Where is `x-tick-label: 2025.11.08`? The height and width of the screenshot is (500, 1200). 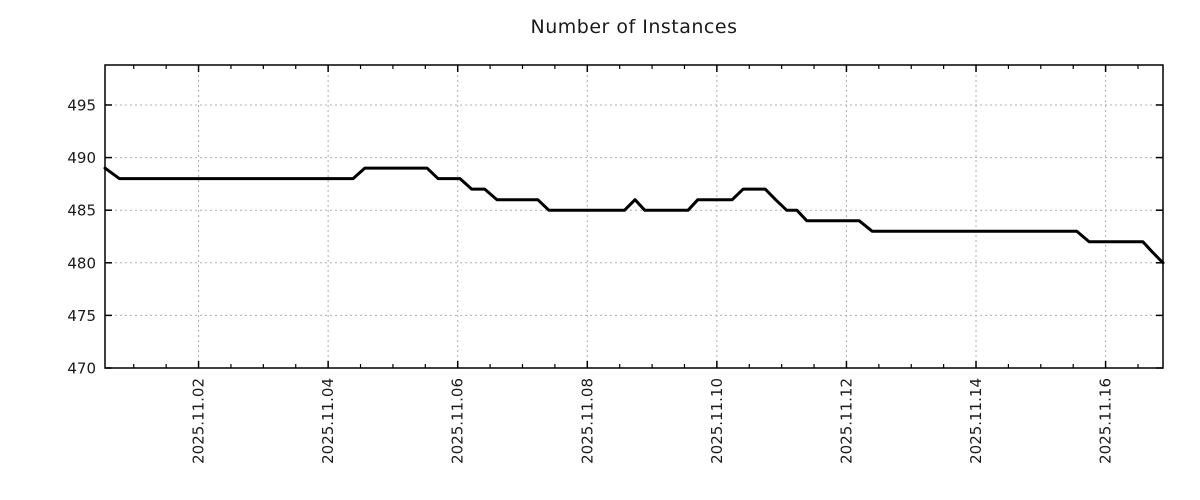
x-tick-label: 2025.11.08 is located at coordinates (587, 421).